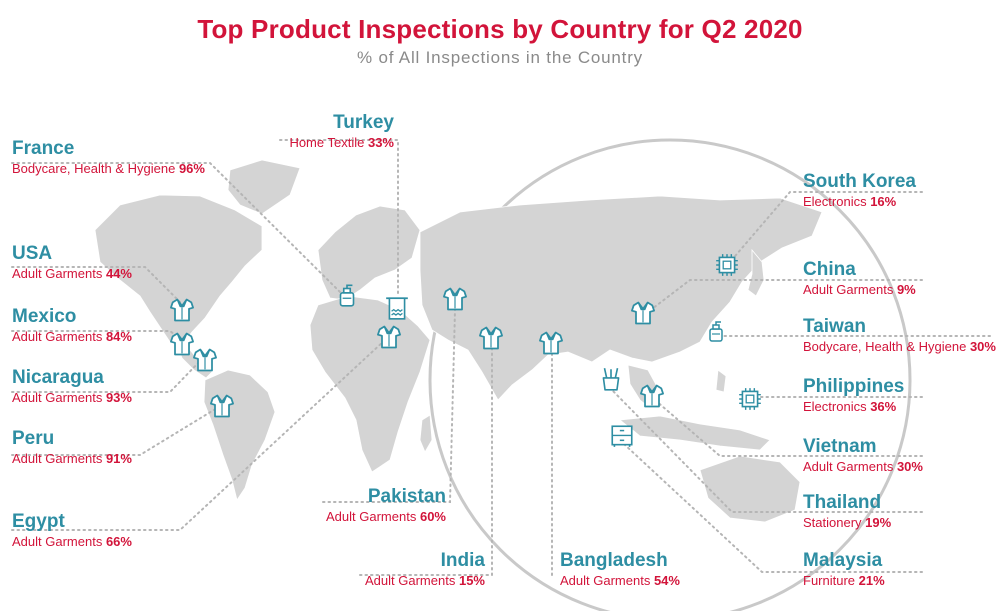 The height and width of the screenshot is (611, 1000). What do you see at coordinates (118, 336) in the screenshot?
I see `percent-value: 84%` at bounding box center [118, 336].